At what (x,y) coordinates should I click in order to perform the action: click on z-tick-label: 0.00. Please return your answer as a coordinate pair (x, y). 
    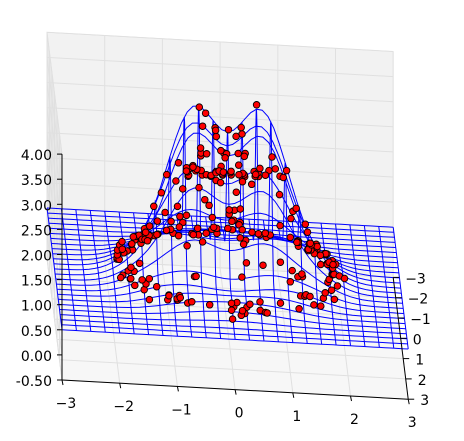
    Looking at the image, I should click on (36, 357).